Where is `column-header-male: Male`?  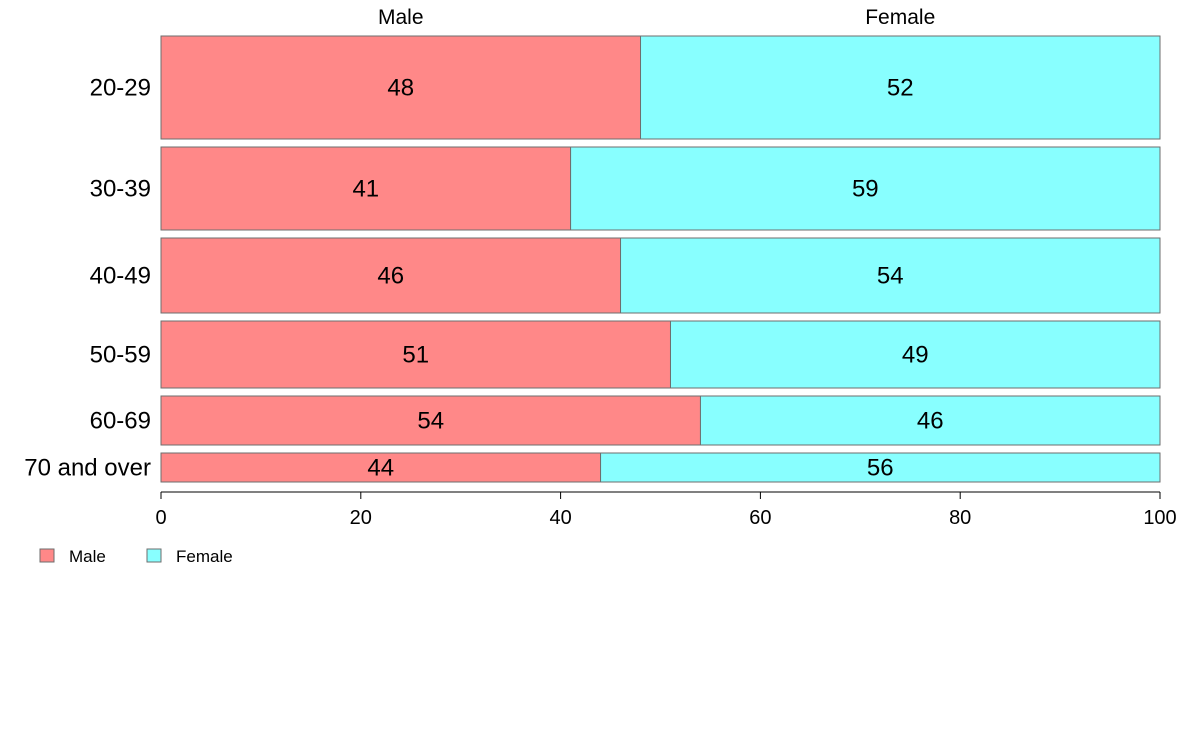
column-header-male: Male is located at coordinates (401, 17).